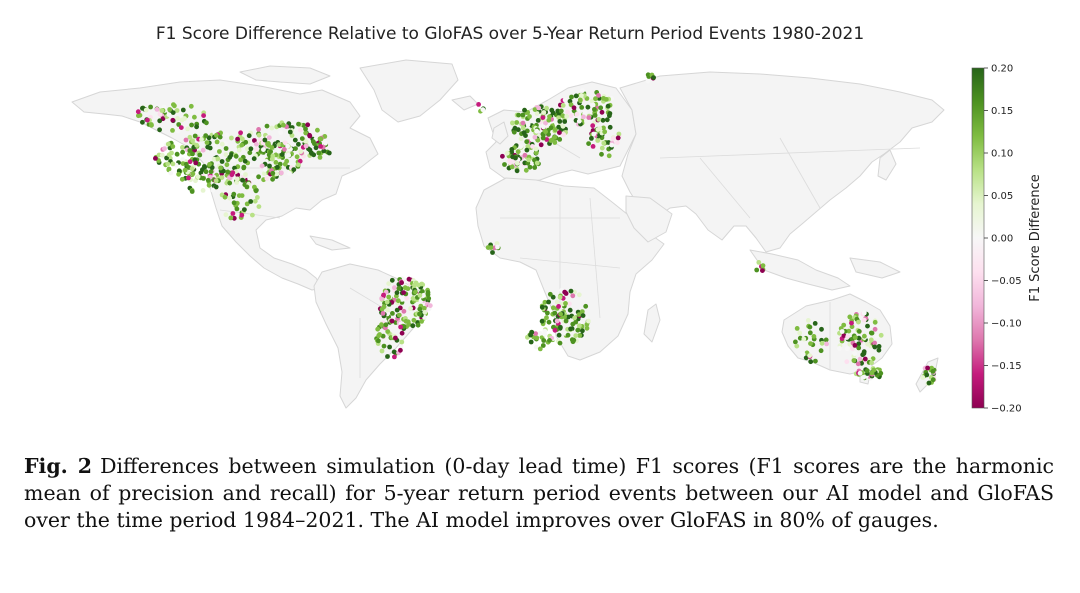 This screenshot has width=1080, height=593. I want to click on colorbar-tick-label: 0.05, so click(1002, 196).